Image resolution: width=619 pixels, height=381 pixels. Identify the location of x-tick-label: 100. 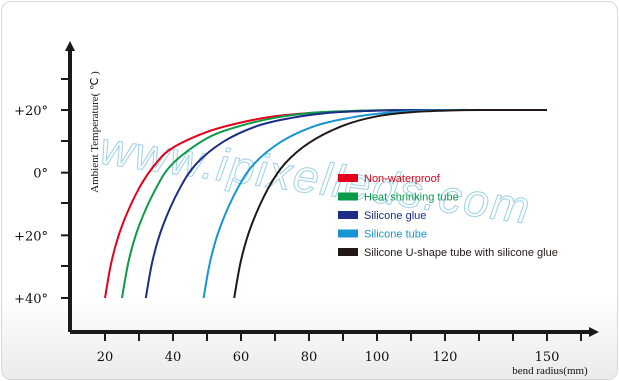
(377, 357).